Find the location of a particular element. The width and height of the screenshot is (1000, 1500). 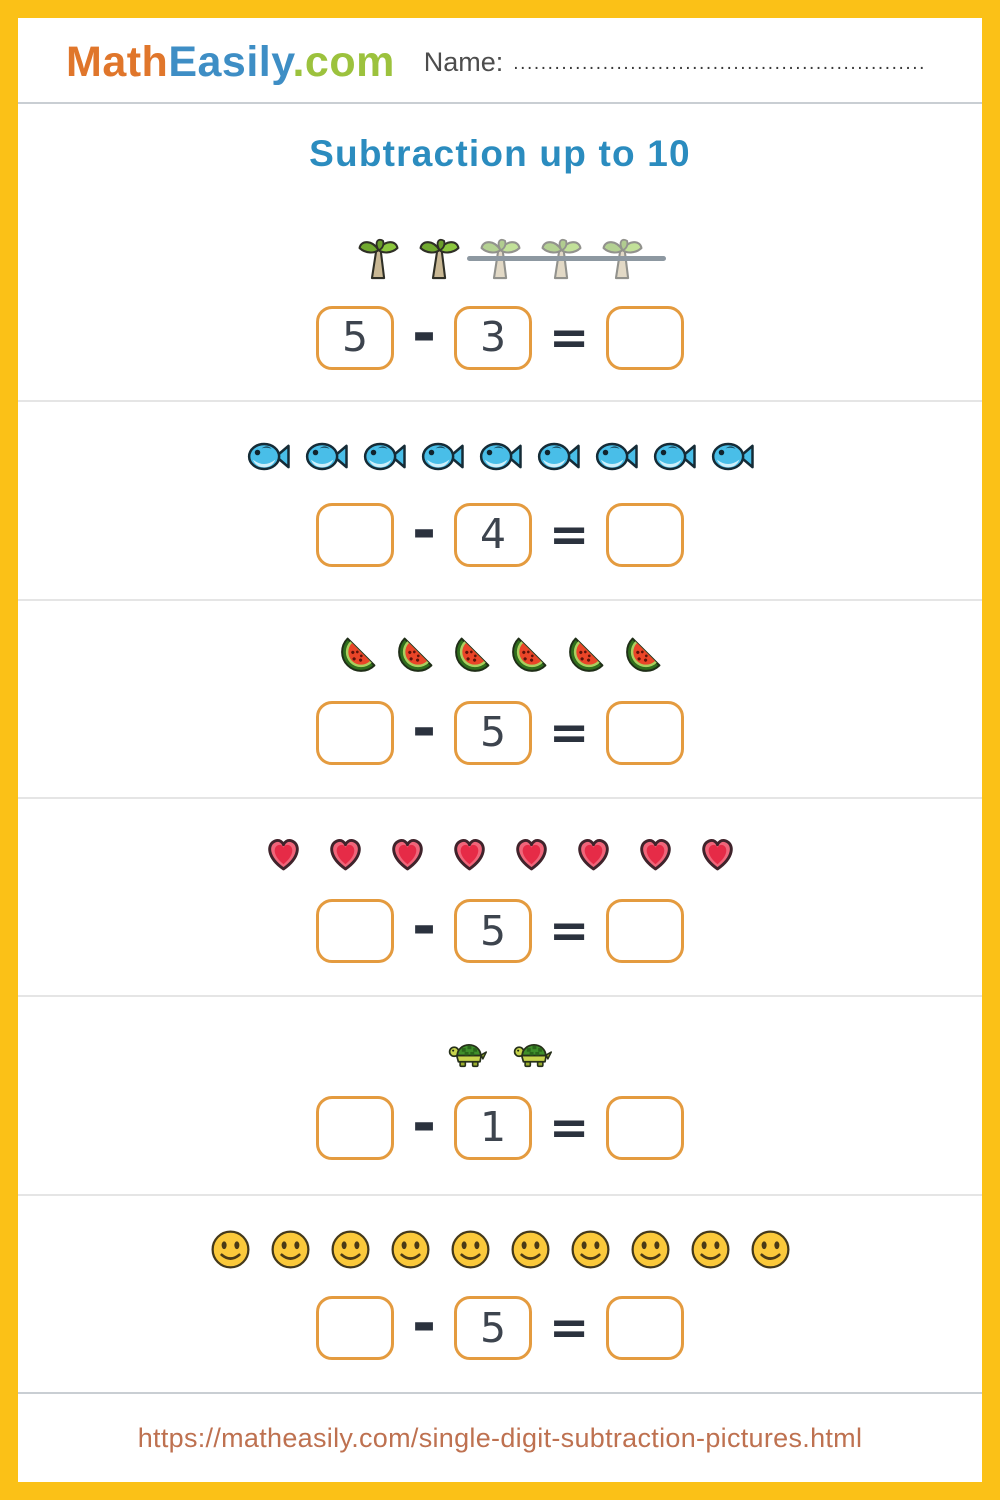

subtrahend-box: 3 is located at coordinates (493, 337).